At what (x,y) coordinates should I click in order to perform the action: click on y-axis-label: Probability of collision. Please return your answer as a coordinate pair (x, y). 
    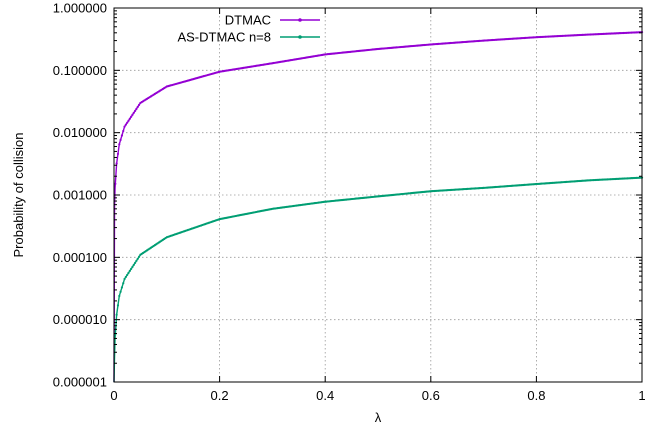
    Looking at the image, I should click on (18, 194).